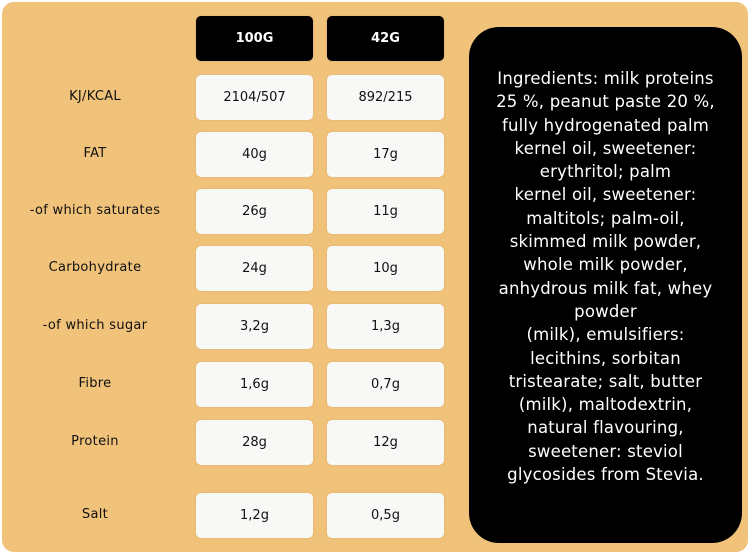 This screenshot has height=554, width=750. Describe the element at coordinates (605, 102) in the screenshot. I see `ingredients-line: 25 %, peanut paste 20 %,` at that location.